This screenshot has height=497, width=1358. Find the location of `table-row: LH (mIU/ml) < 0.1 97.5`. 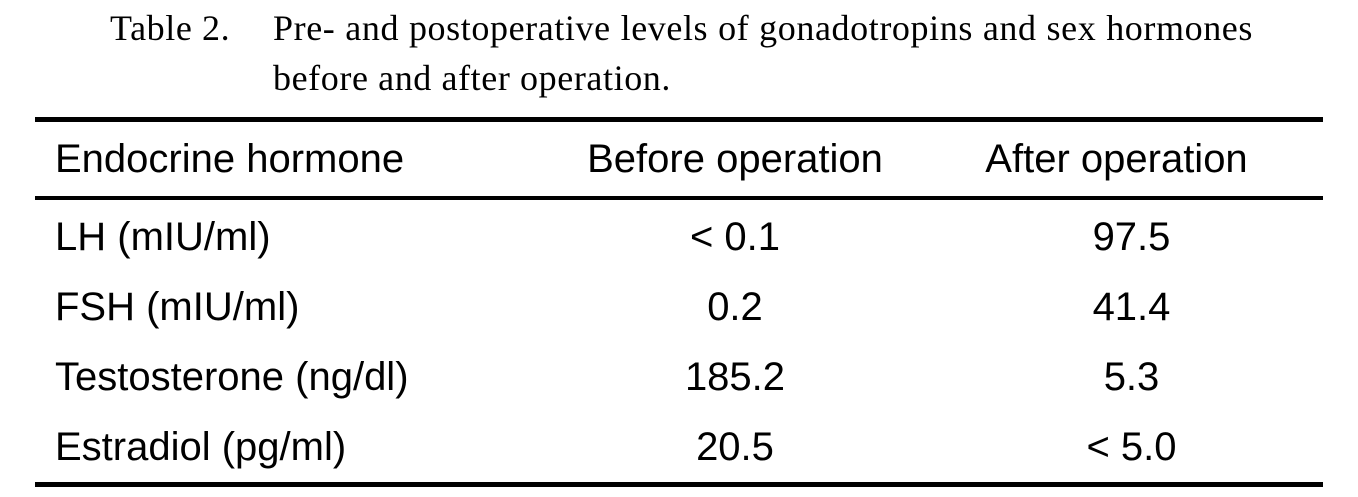

table-row: LH (mIU/ml) < 0.1 97.5 is located at coordinates (679, 235).